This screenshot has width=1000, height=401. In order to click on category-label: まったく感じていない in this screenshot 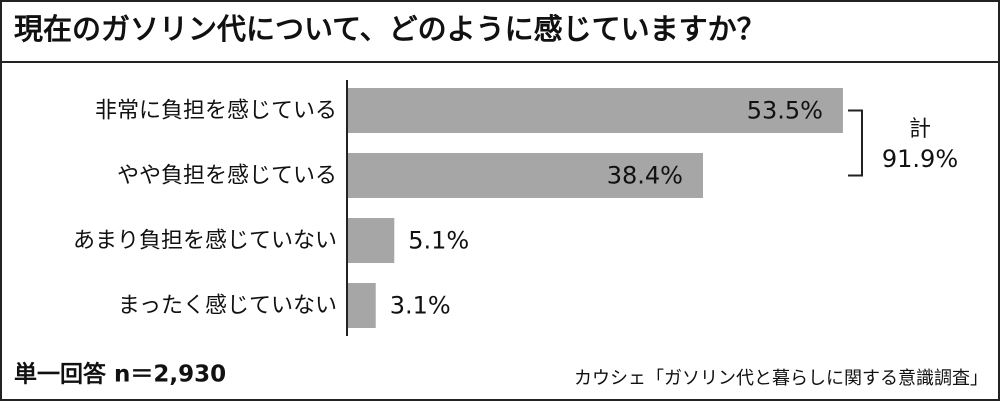, I will do `click(227, 306)`.